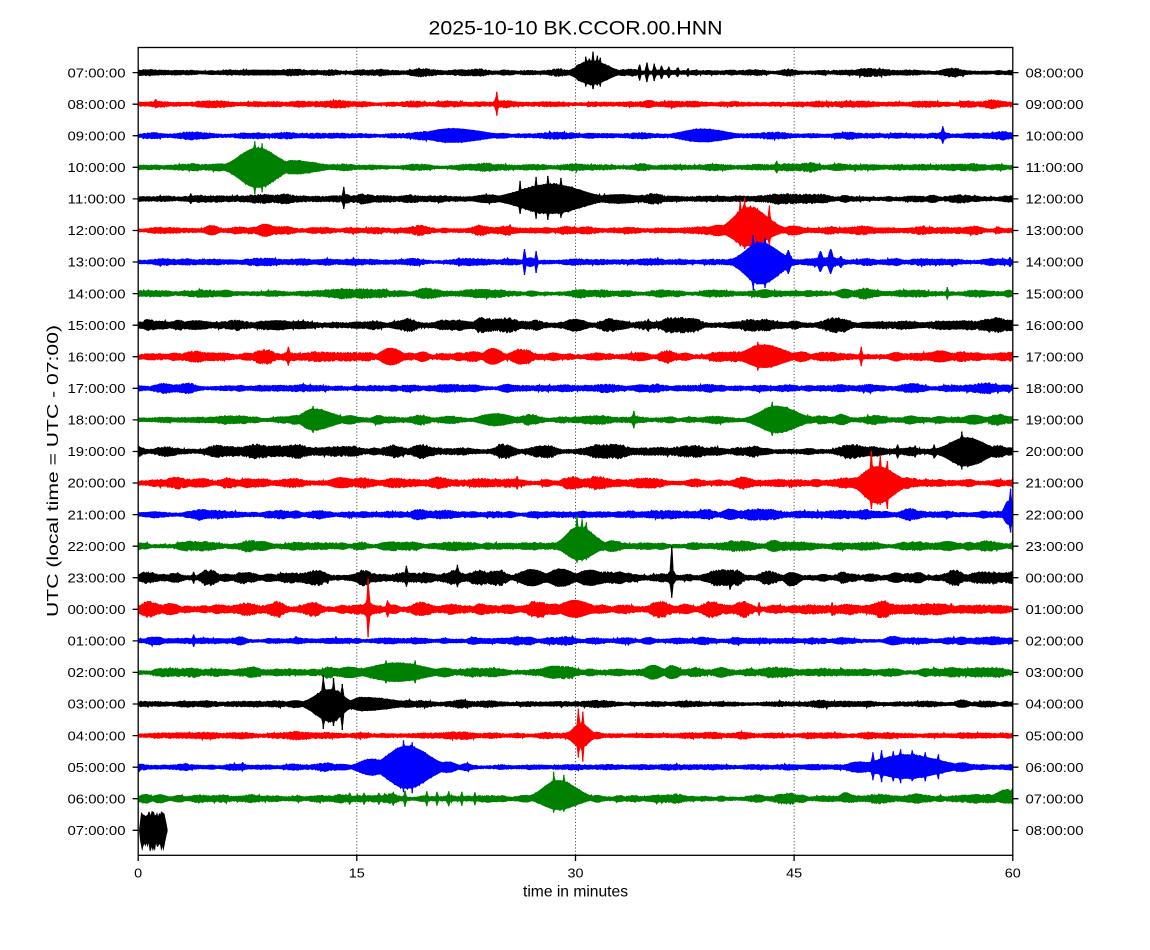 The height and width of the screenshot is (950, 1150). What do you see at coordinates (576, 872) in the screenshot?
I see `svg-text: 30` at bounding box center [576, 872].